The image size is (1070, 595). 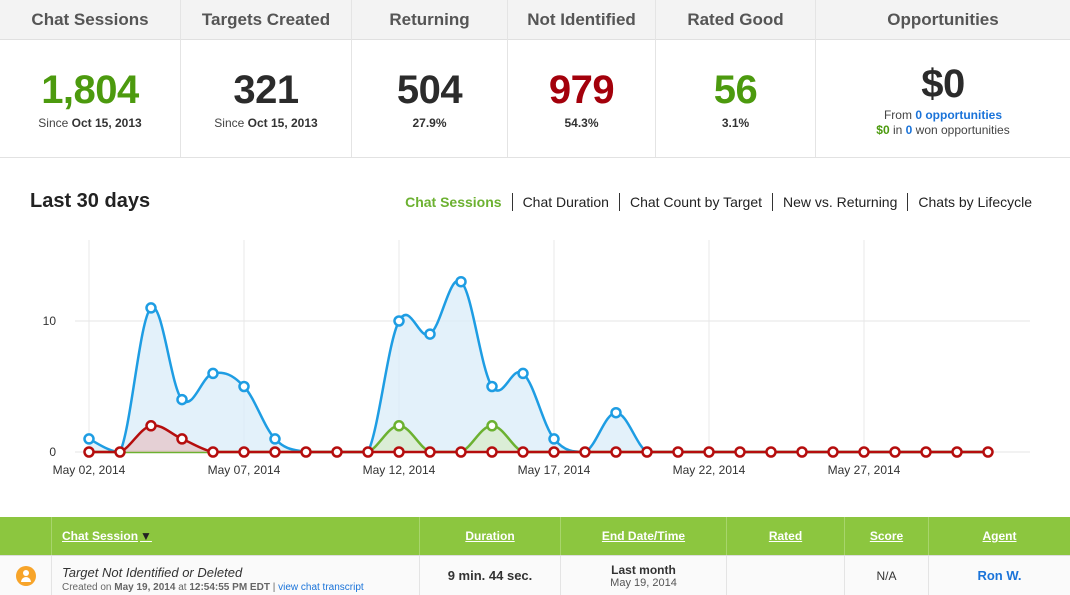 I want to click on end-date: May 19, 2014, so click(x=643, y=582).